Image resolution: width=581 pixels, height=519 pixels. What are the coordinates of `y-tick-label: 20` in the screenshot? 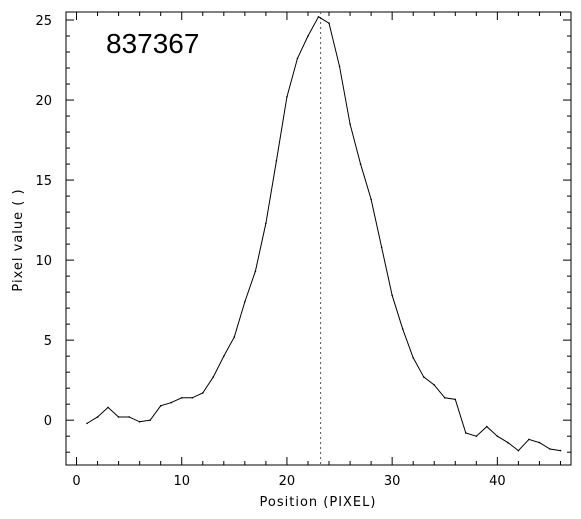 It's located at (43, 101).